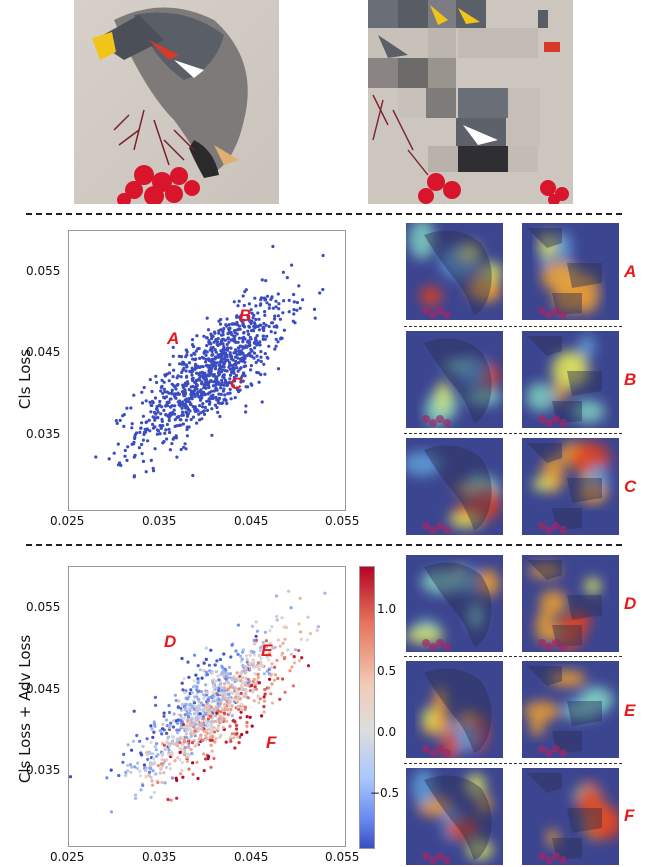 This screenshot has height=867, width=645. What do you see at coordinates (67, 521) in the screenshot?
I see `plot1-xtick-0025: 0.025` at bounding box center [67, 521].